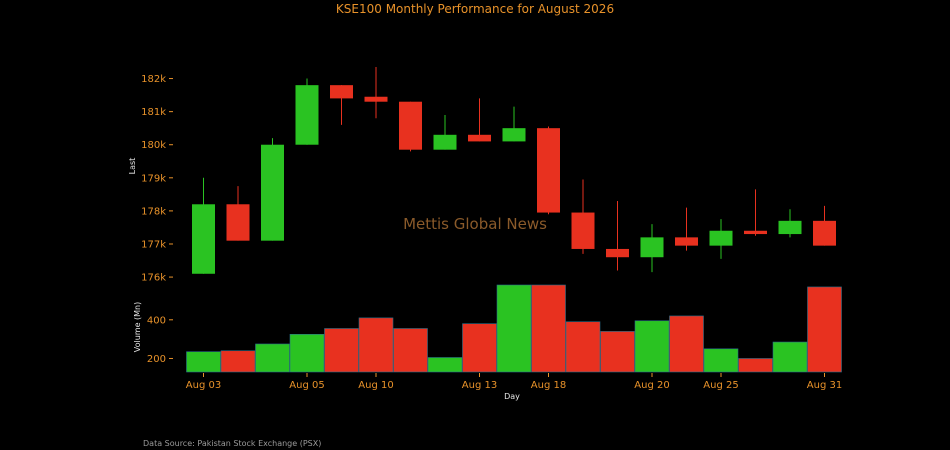 This screenshot has width=950, height=450. What do you see at coordinates (203, 385) in the screenshot?
I see `x-tick-label: Aug 03` at bounding box center [203, 385].